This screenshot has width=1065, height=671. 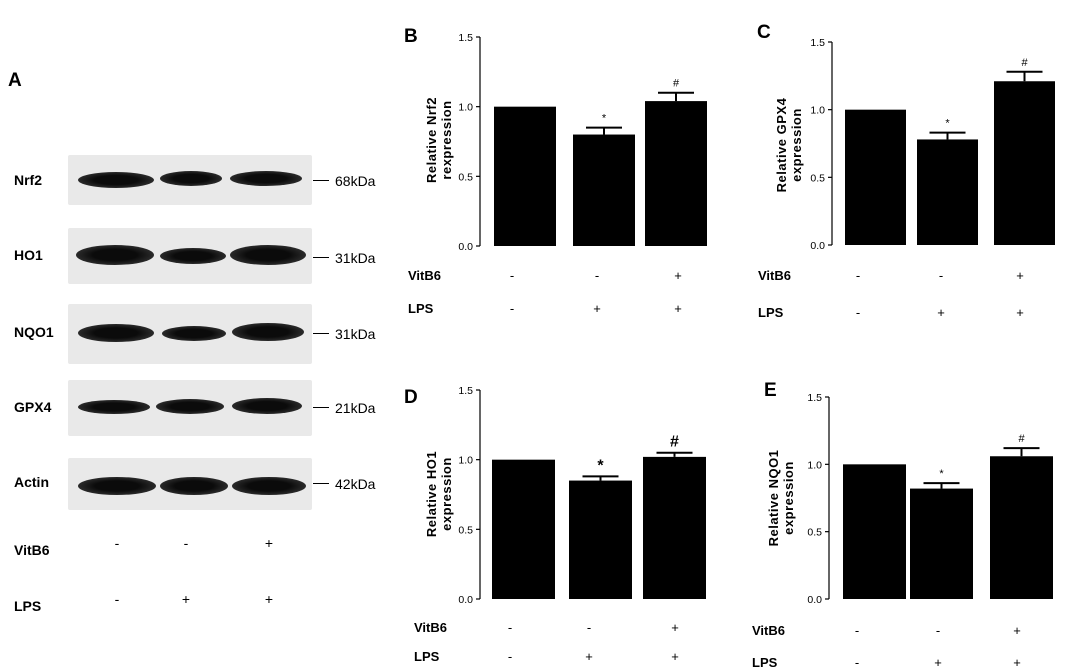 I want to click on y-axis-label: Relative NQO1expression, so click(x=781, y=498).